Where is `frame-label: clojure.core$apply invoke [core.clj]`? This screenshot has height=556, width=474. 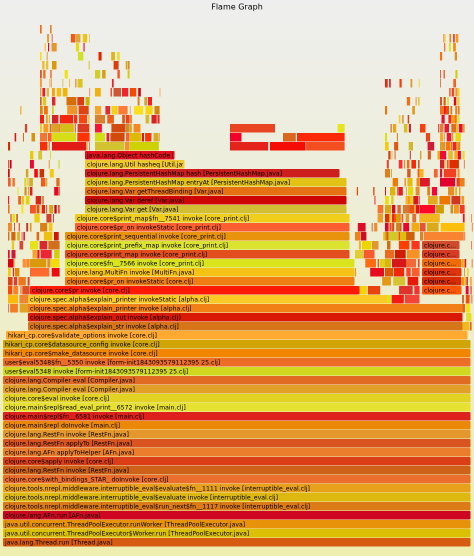
frame-label: clojure.core$apply invoke [core.clj] is located at coordinates (59, 462).